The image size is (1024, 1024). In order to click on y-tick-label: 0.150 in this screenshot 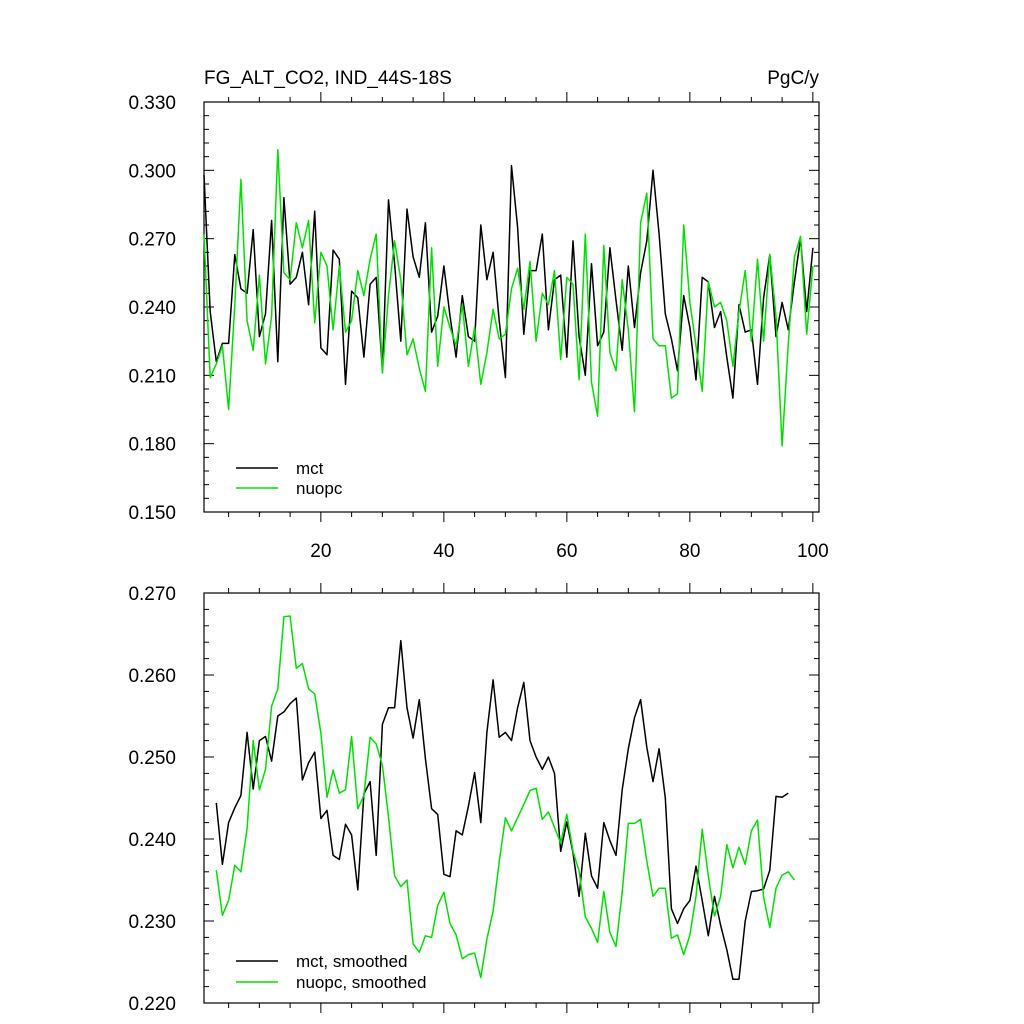, I will do `click(152, 513)`.